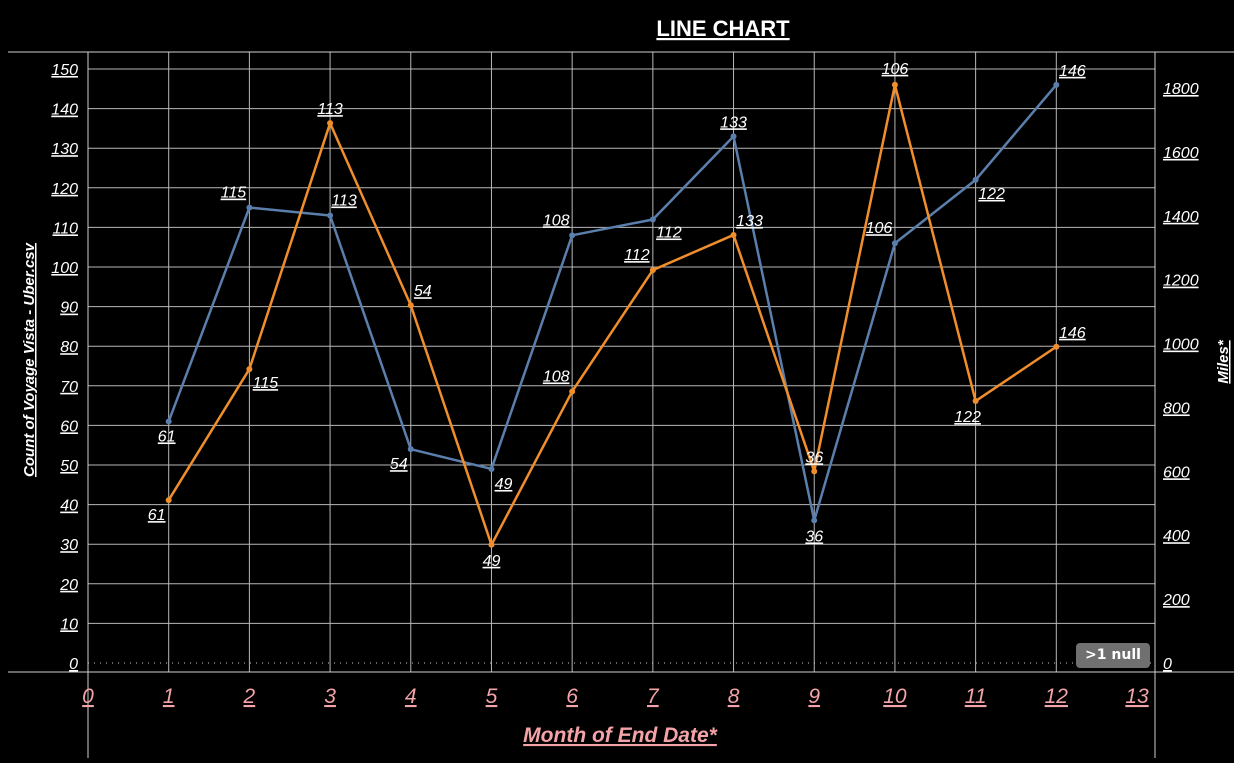 This screenshot has width=1234, height=763. I want to click on series-2-data-label: 106, so click(895, 69).